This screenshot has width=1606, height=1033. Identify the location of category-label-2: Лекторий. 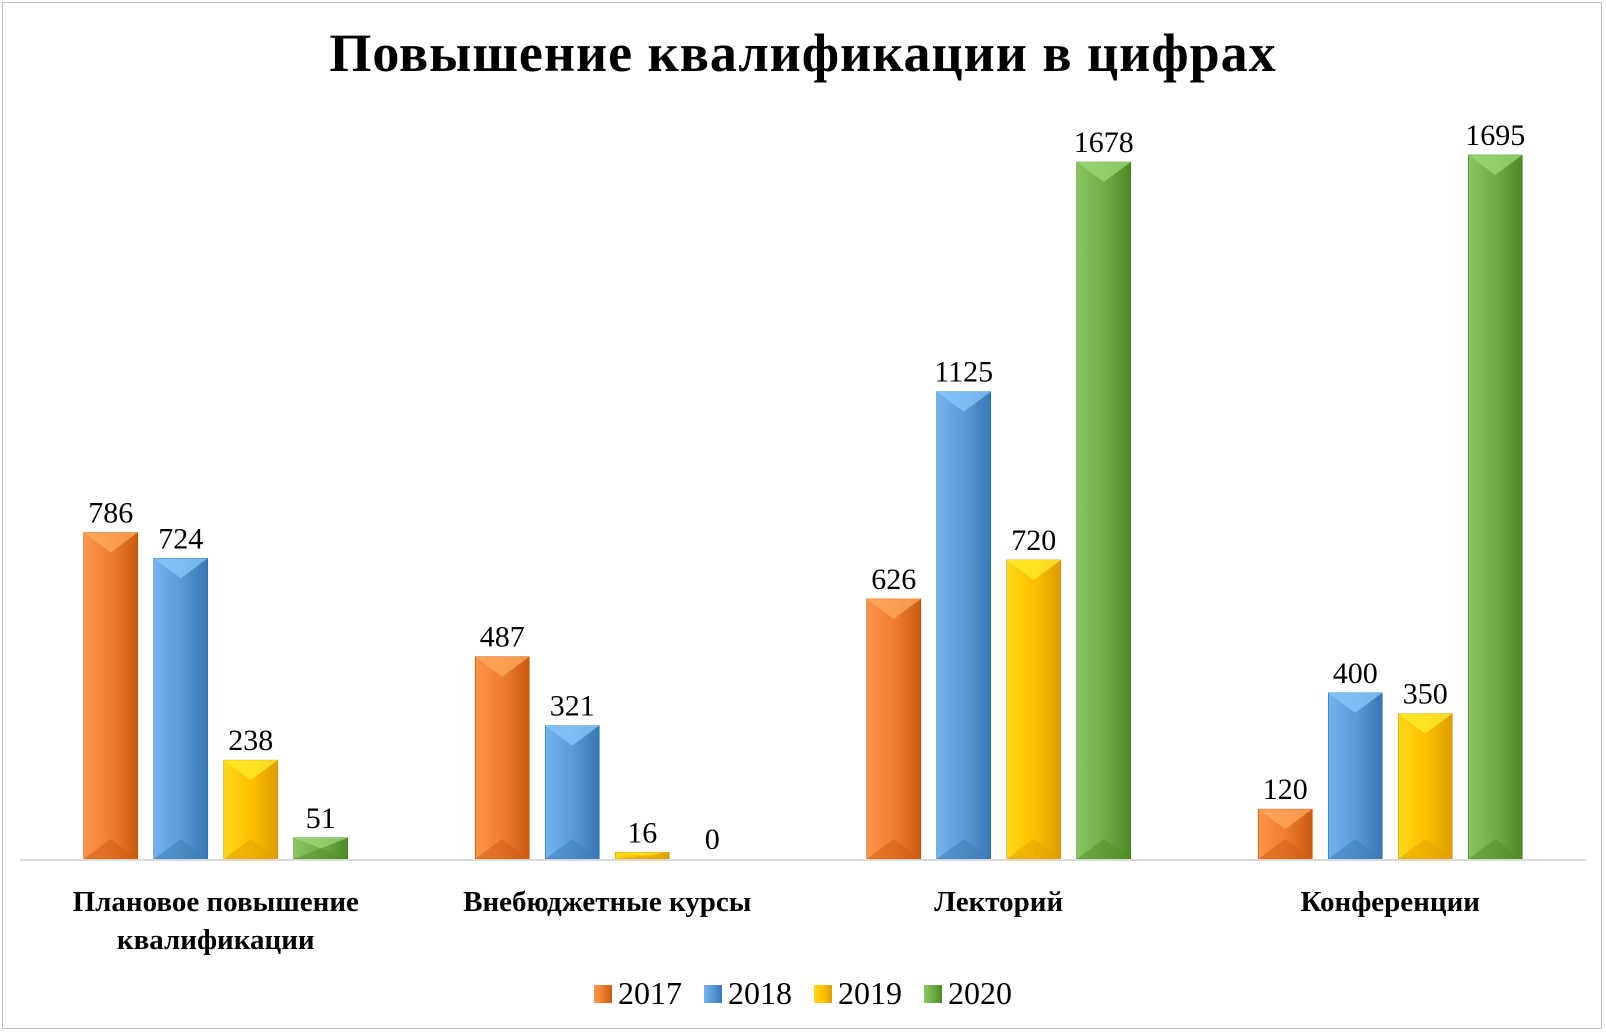
(998, 902).